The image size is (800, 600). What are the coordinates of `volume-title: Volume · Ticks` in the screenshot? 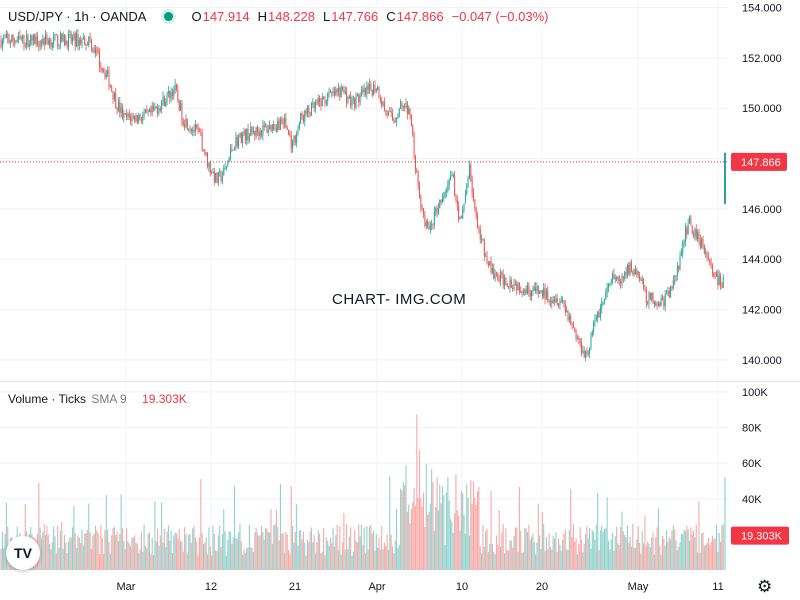 It's located at (47, 399).